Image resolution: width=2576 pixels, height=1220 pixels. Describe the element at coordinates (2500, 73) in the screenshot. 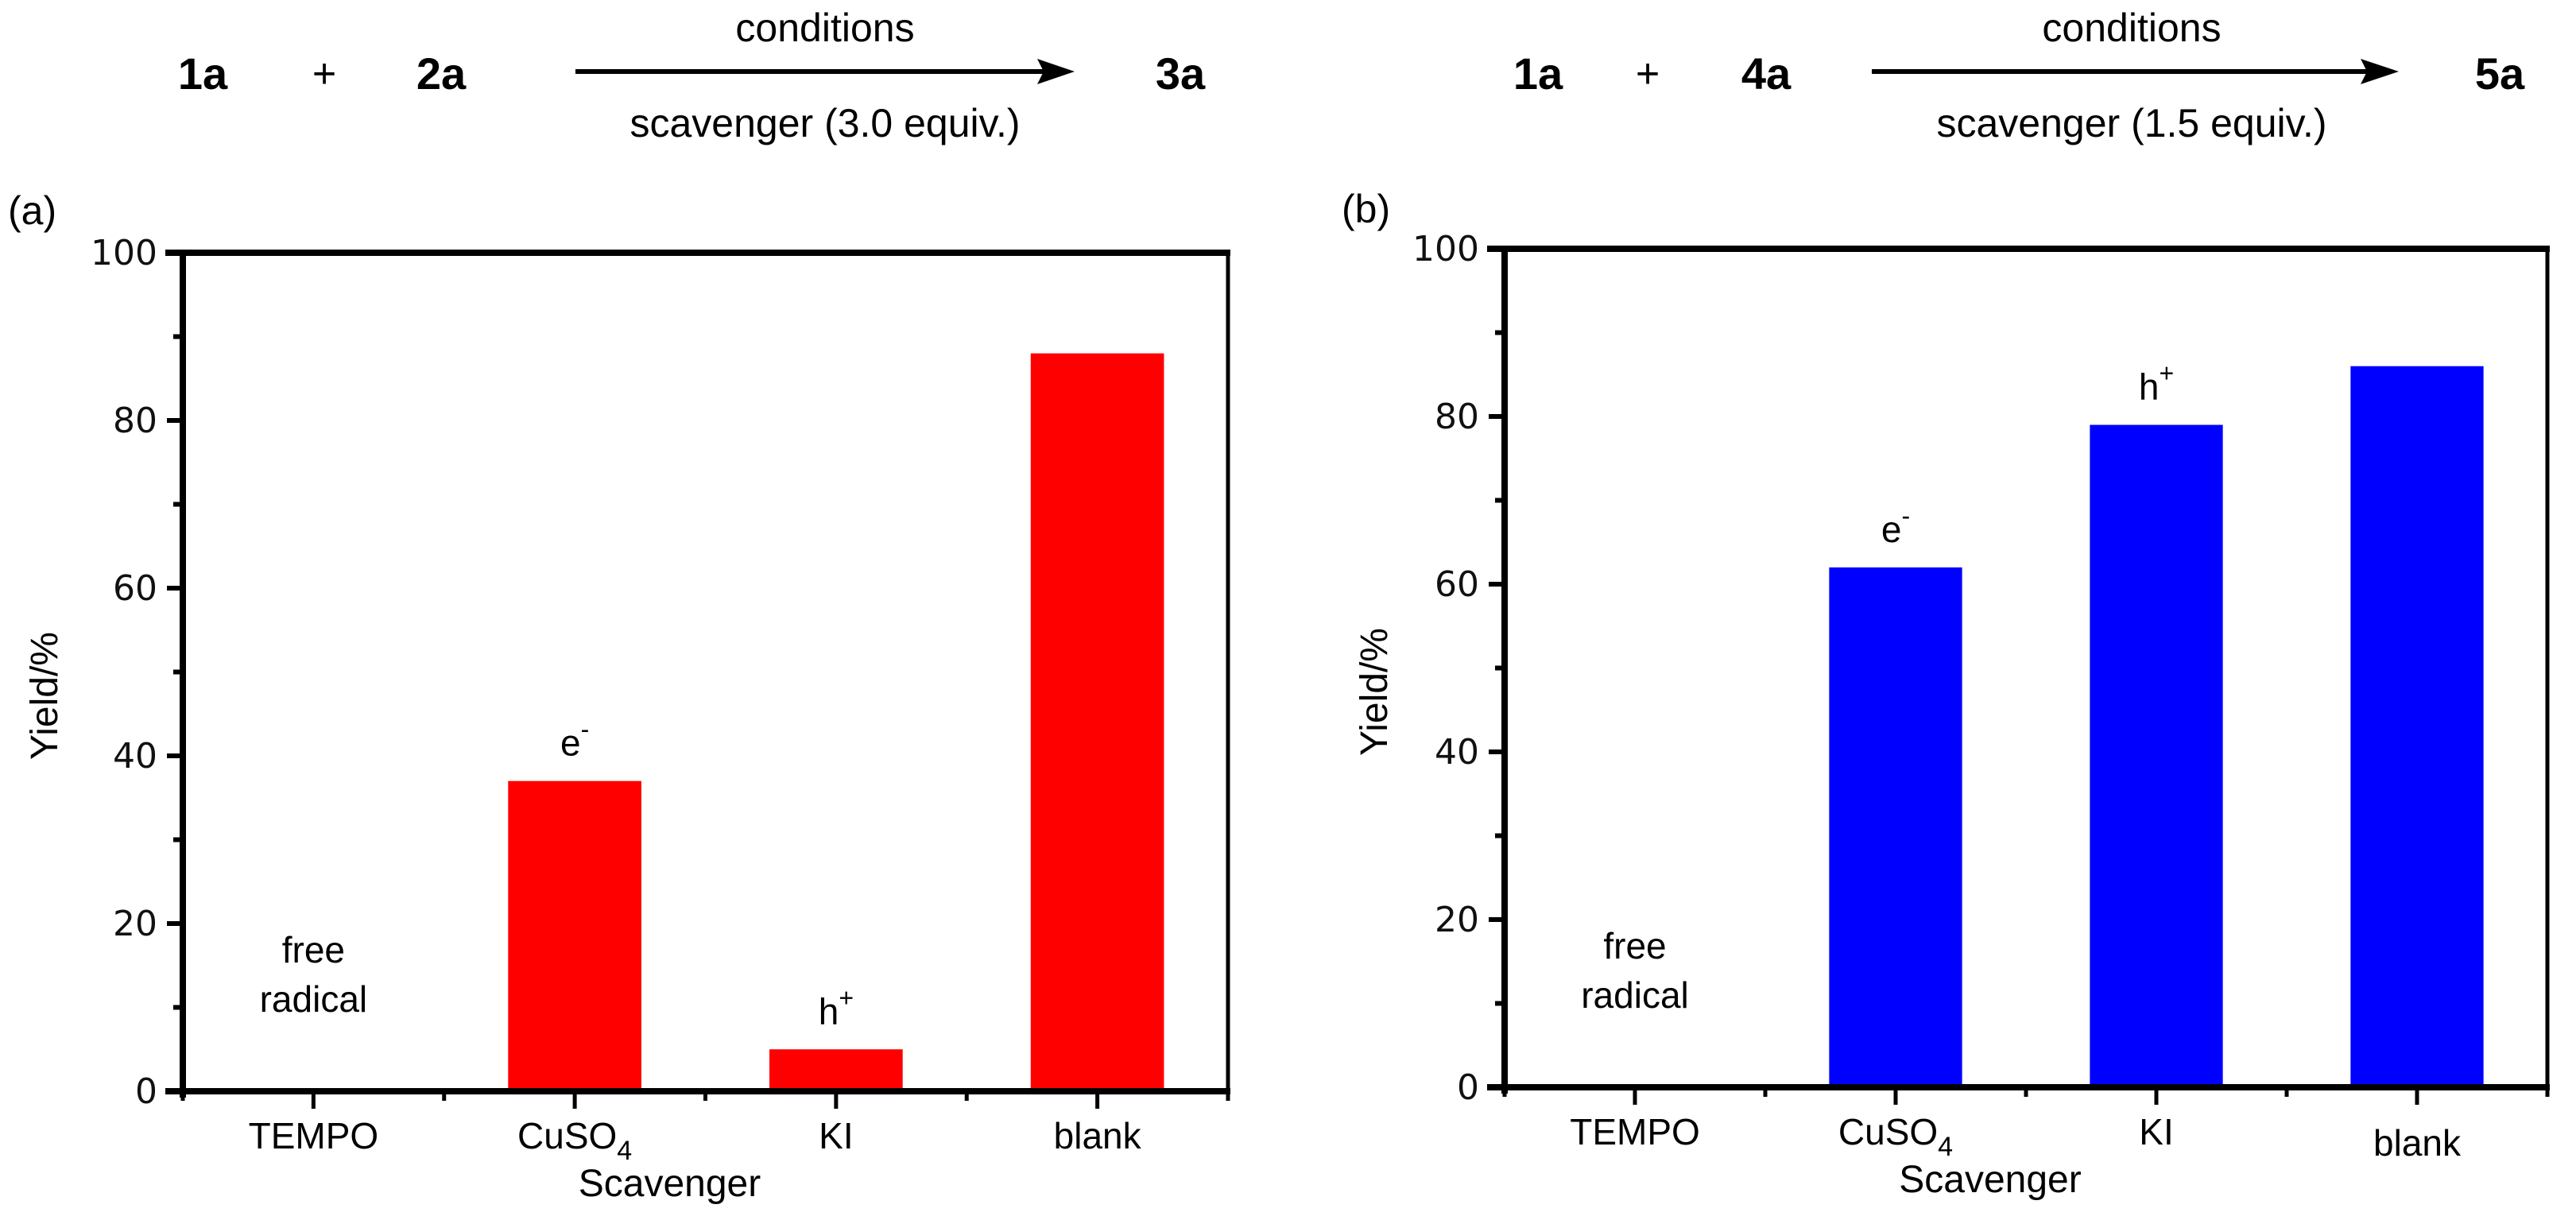

I see `product-5a: 5a` at that location.